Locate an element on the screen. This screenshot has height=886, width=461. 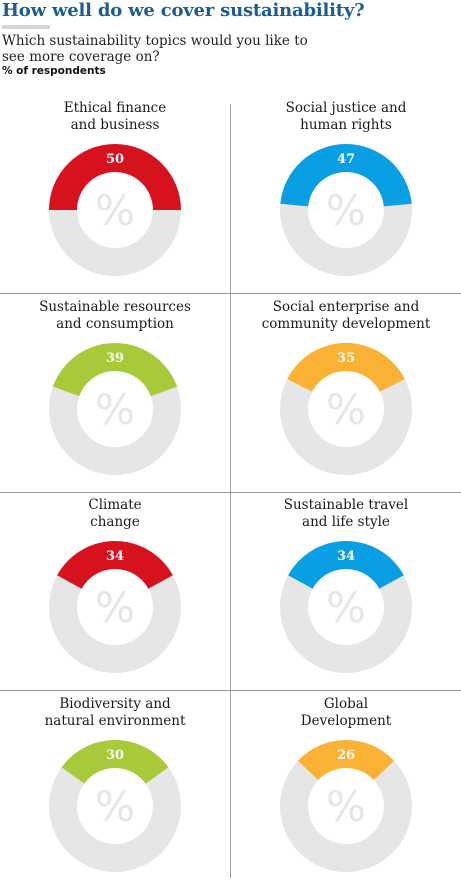
donut-chart: 39% is located at coordinates (115, 409).